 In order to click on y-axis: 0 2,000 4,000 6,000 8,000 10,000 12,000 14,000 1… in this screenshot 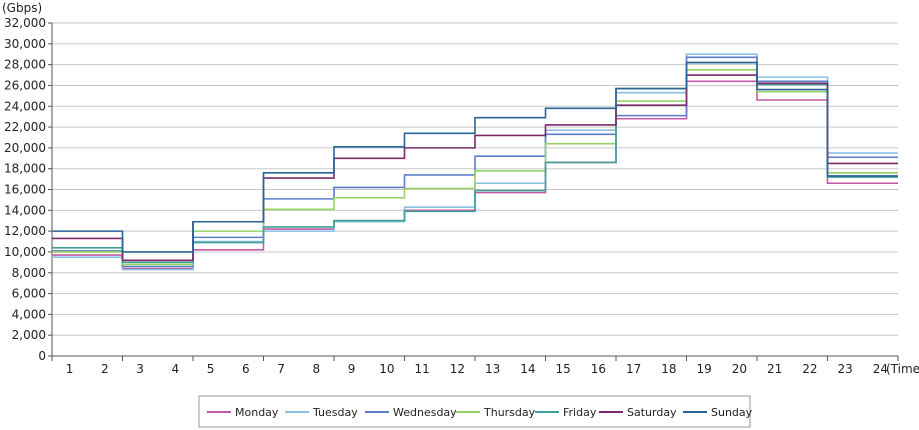, I will do `click(28, 189)`.